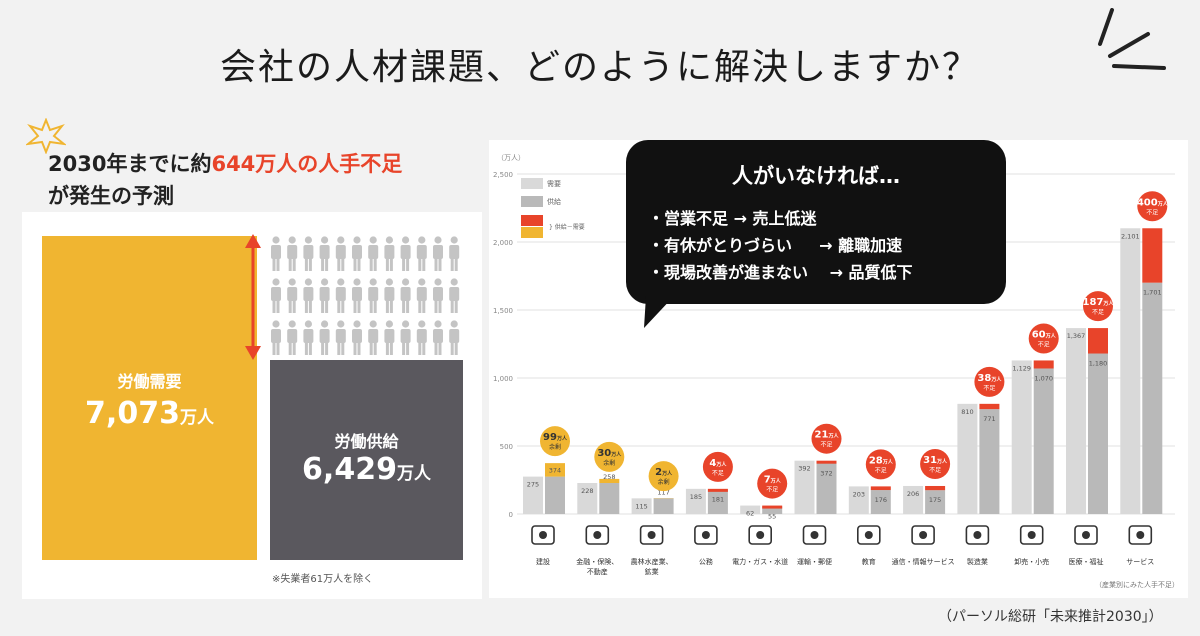 This screenshot has width=1200, height=636. I want to click on cart-icon, so click(1031, 535).